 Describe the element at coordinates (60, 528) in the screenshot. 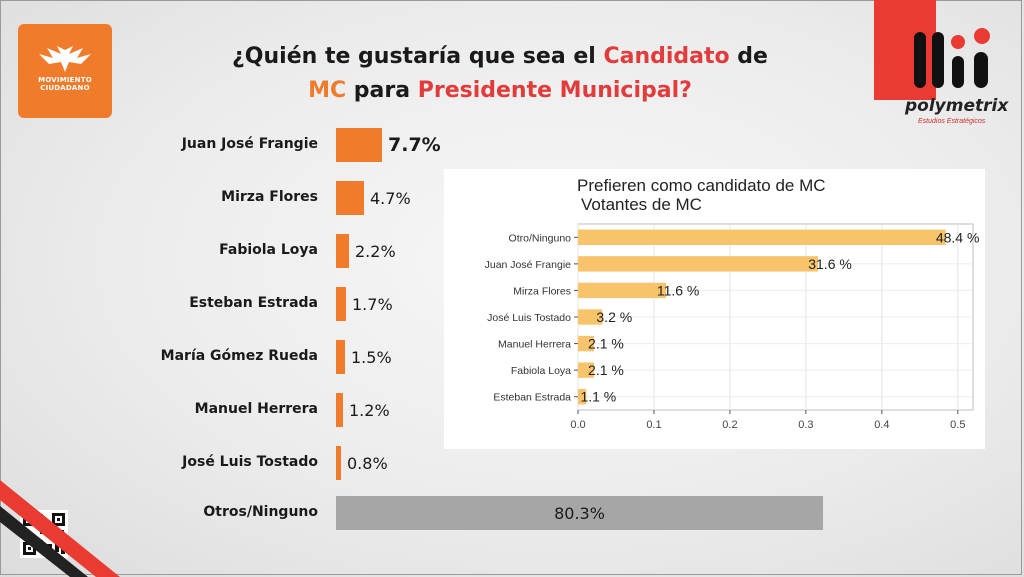

I see `corner-decoration` at that location.